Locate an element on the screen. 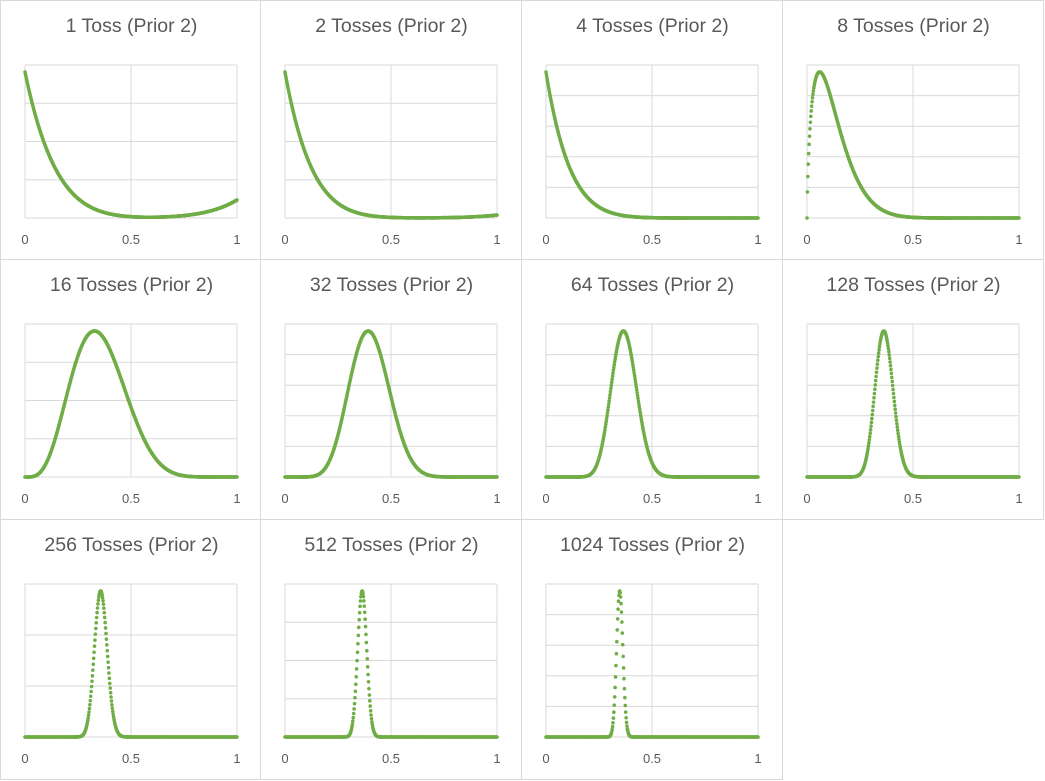 This screenshot has width=1045, height=781. x-tick-label: 0 is located at coordinates (545, 239).